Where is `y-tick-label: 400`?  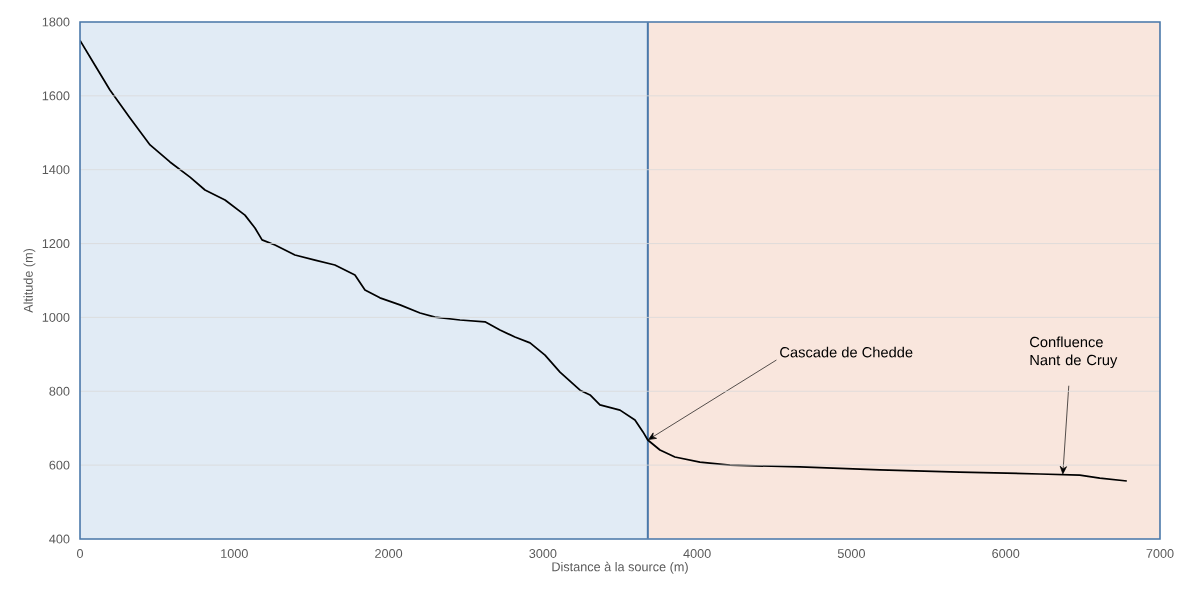
y-tick-label: 400 is located at coordinates (59, 539).